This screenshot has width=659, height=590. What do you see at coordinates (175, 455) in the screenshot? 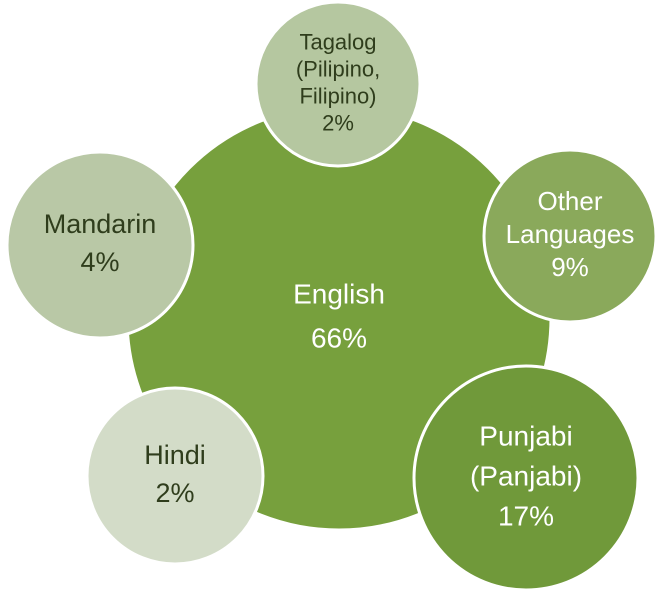
I see `node-label: Hindi` at bounding box center [175, 455].